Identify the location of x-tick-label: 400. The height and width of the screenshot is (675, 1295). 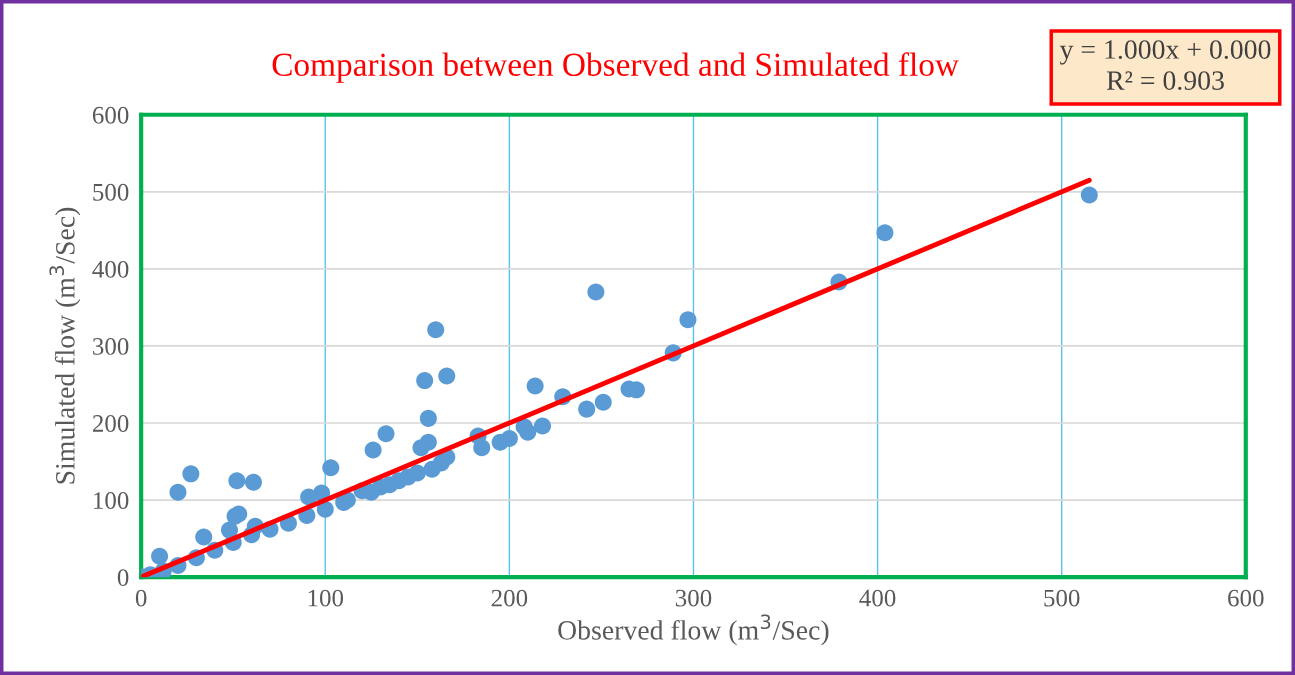
(877, 598).